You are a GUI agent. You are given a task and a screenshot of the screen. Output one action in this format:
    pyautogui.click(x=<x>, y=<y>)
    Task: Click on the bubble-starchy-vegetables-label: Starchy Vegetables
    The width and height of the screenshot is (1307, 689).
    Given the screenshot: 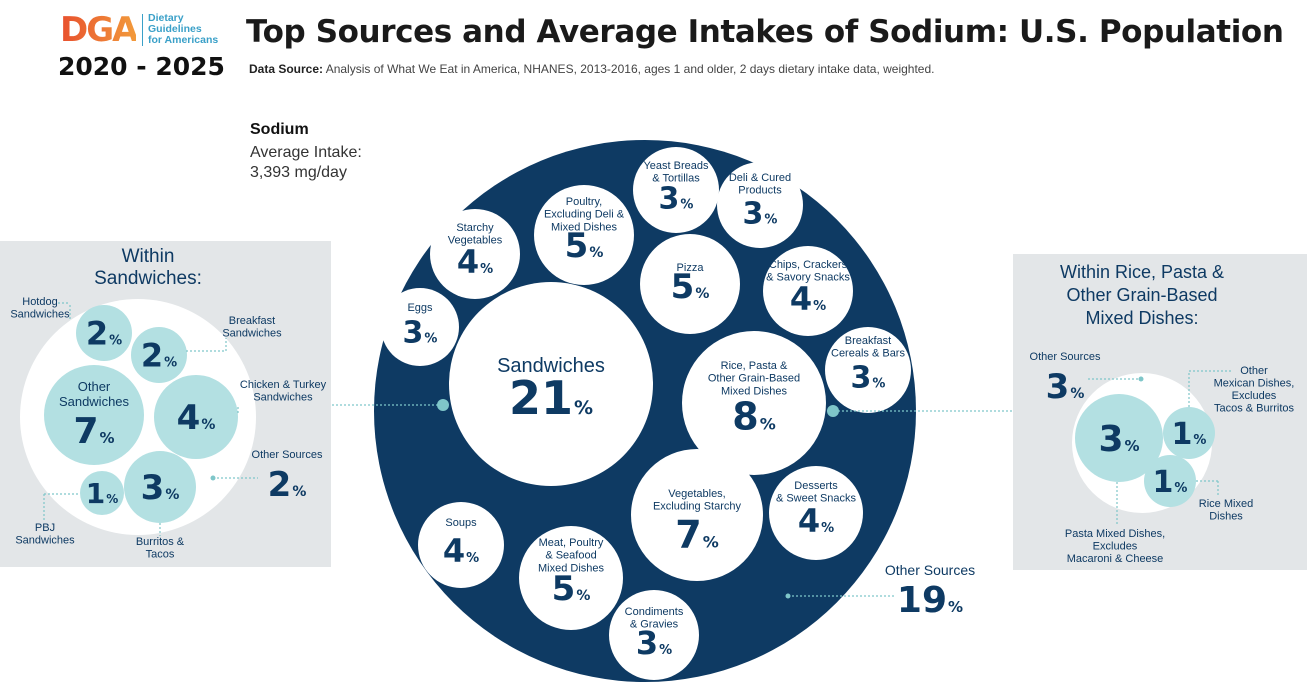 What is the action you would take?
    pyautogui.click(x=475, y=234)
    